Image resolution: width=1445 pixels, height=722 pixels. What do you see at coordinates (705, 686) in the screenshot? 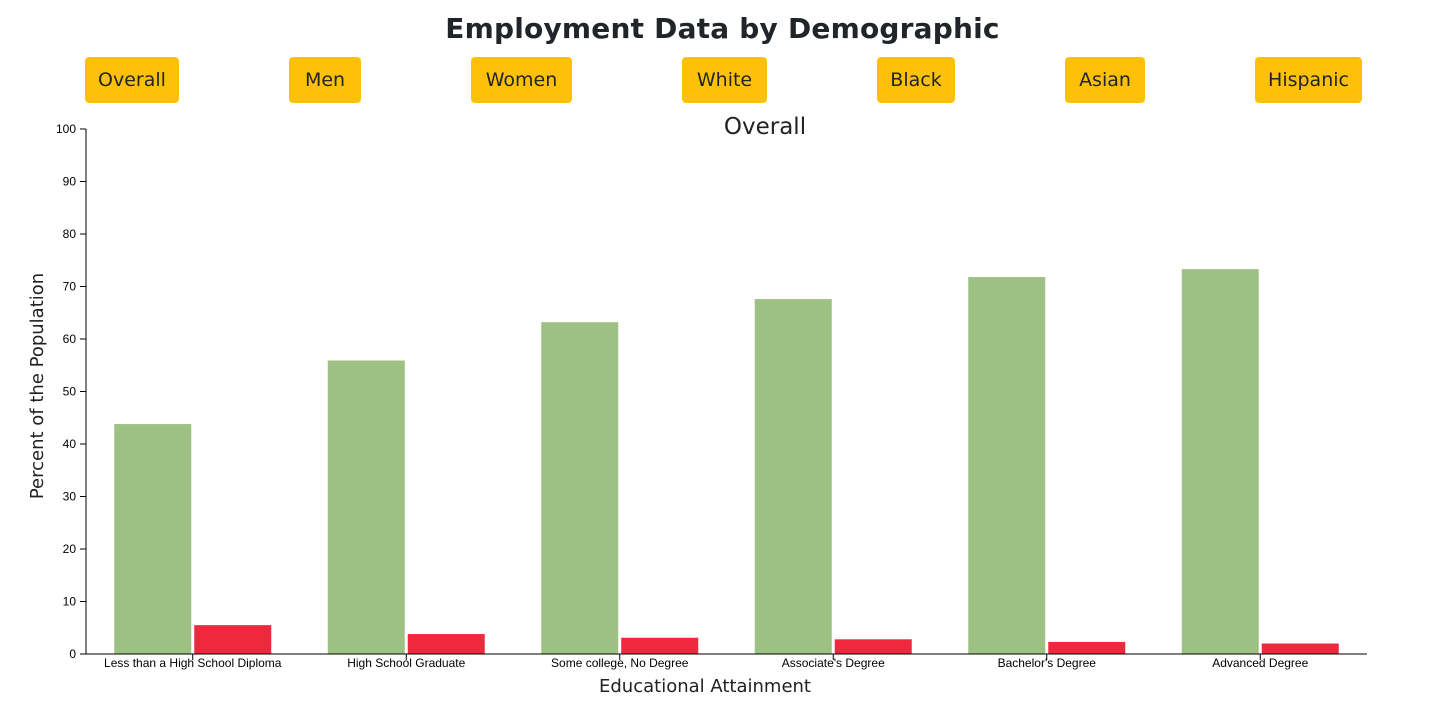
I see `x-axis-title: Educational Attainment` at bounding box center [705, 686].